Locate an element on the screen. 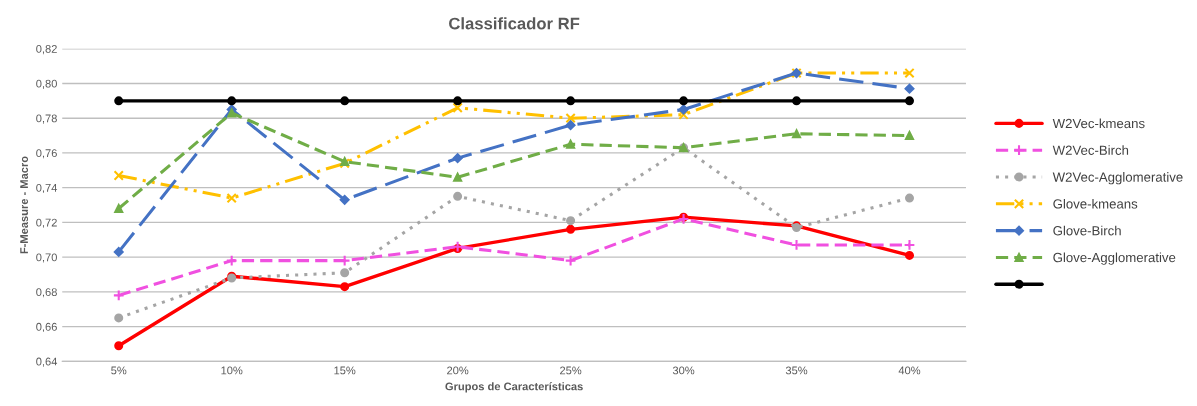 This screenshot has width=1197, height=406. y-tick-label: 0,66 is located at coordinates (46, 327).